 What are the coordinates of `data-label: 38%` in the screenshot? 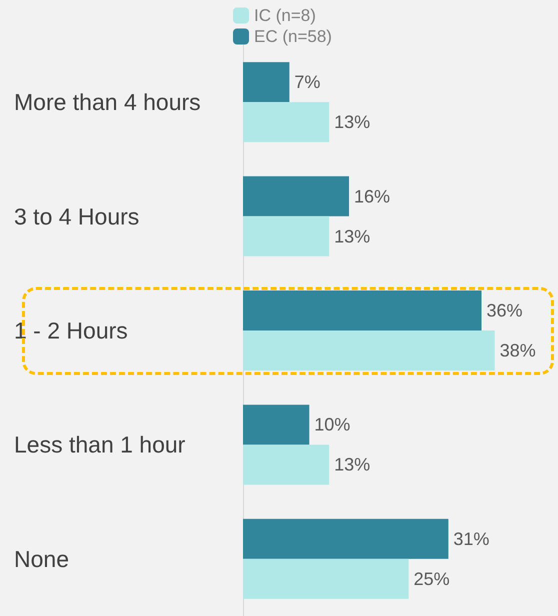 It's located at (518, 350).